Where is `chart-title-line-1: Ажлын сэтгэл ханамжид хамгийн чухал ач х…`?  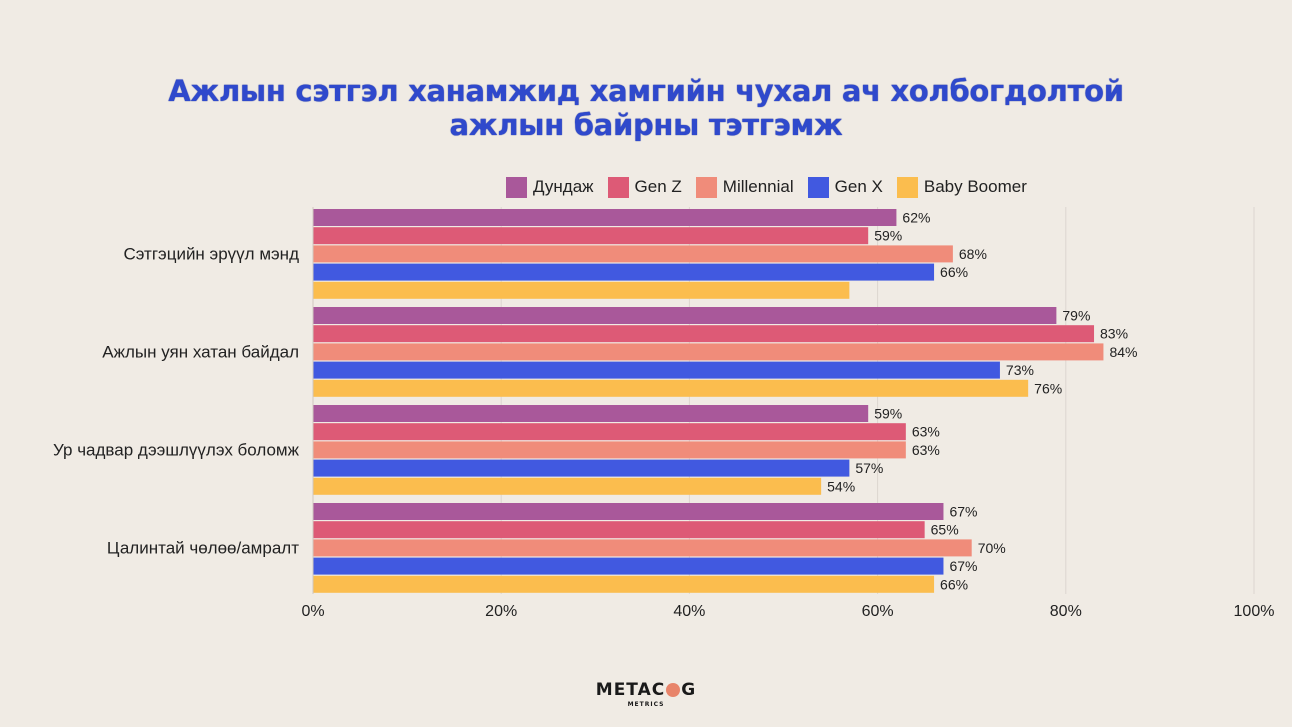
chart-title-line-1: Ажлын сэтгэл ханамжид хамгийн чухал ач х… is located at coordinates (646, 91).